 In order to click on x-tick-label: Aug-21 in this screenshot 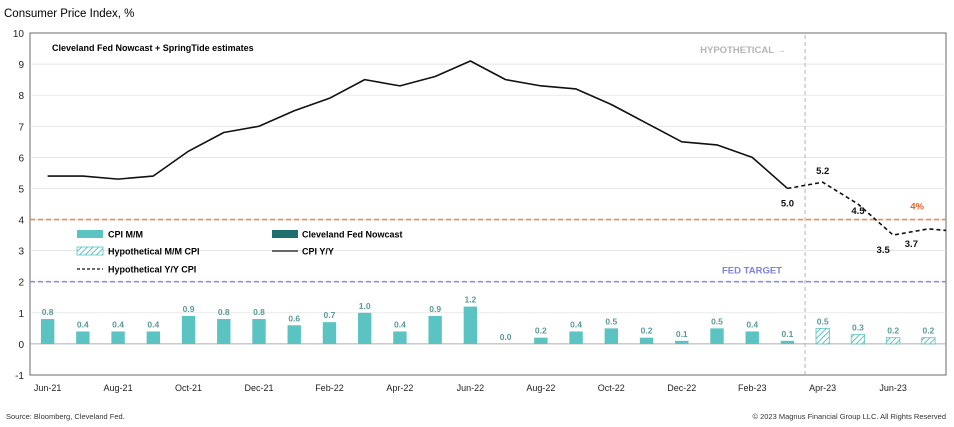, I will do `click(118, 388)`.